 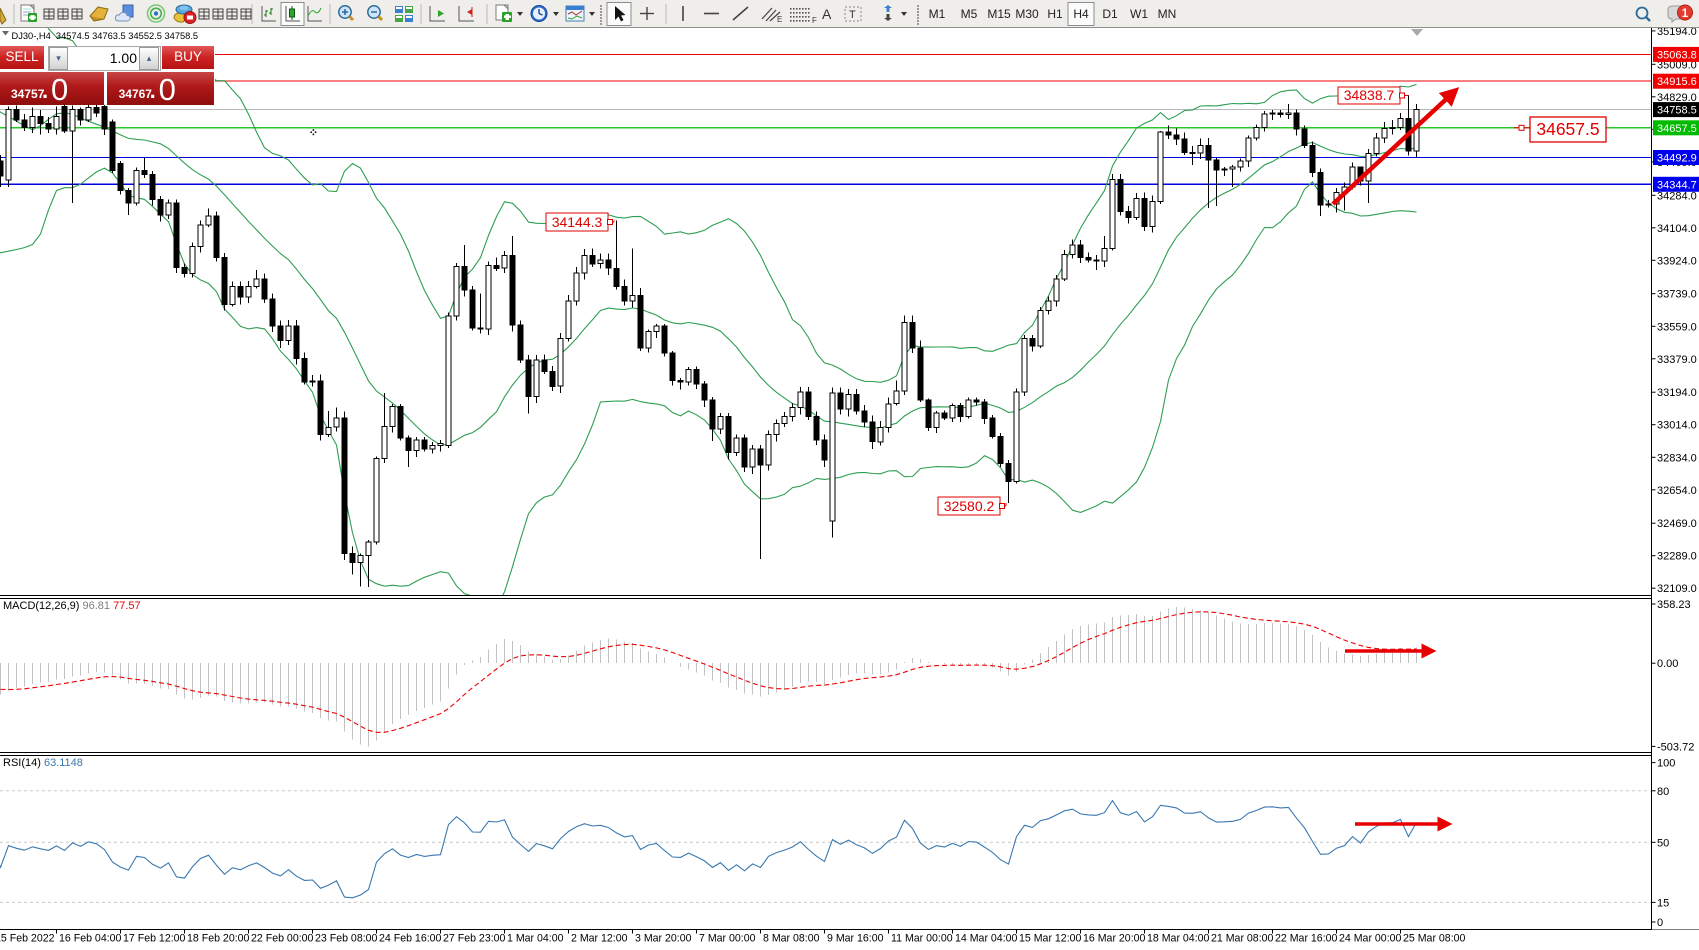 I want to click on svg-text: D1, so click(x=1110, y=14).